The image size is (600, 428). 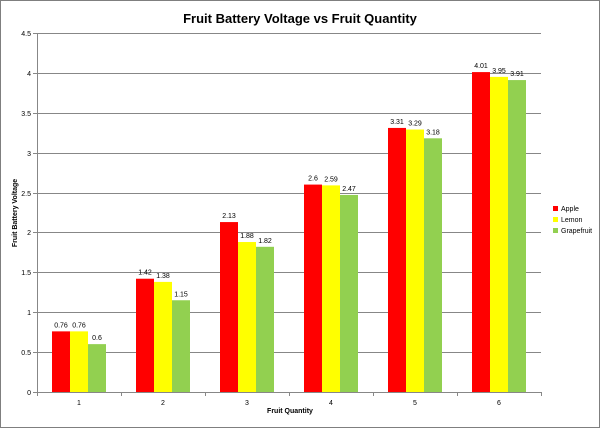 What do you see at coordinates (555, 230) in the screenshot?
I see `legend-swatch-grapefruit` at bounding box center [555, 230].